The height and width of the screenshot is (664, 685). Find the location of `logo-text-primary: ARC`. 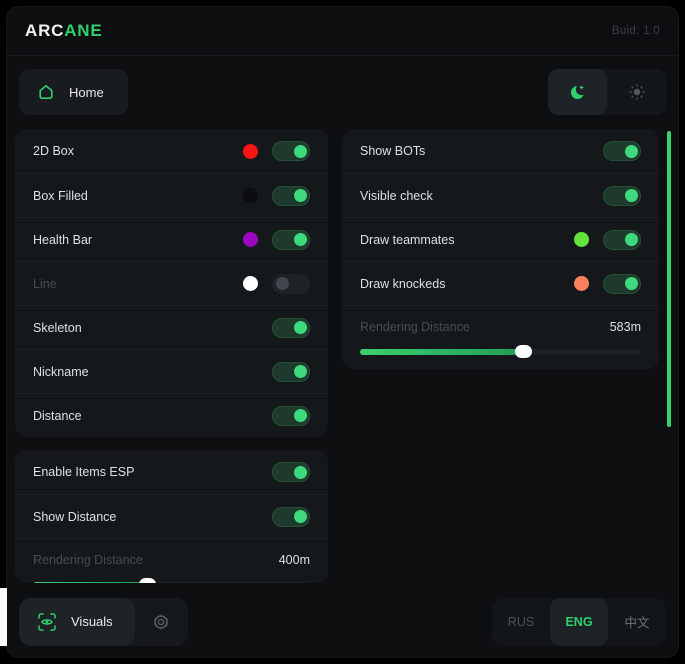

logo-text-primary: ARC is located at coordinates (45, 30).